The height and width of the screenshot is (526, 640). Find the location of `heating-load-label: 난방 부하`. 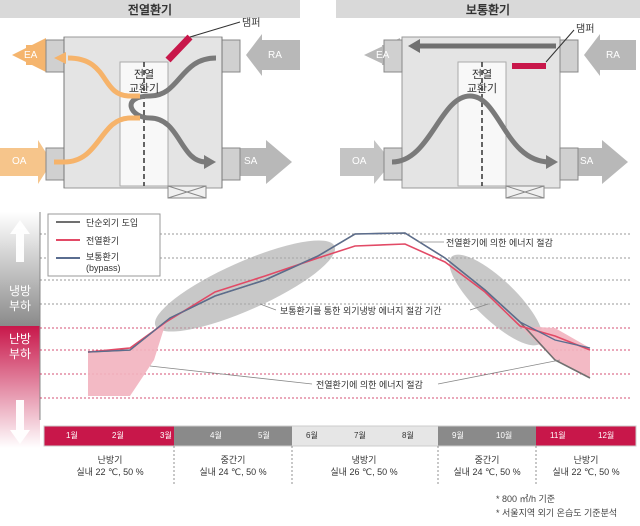

heating-load-label: 난방 부하 is located at coordinates (20, 346).